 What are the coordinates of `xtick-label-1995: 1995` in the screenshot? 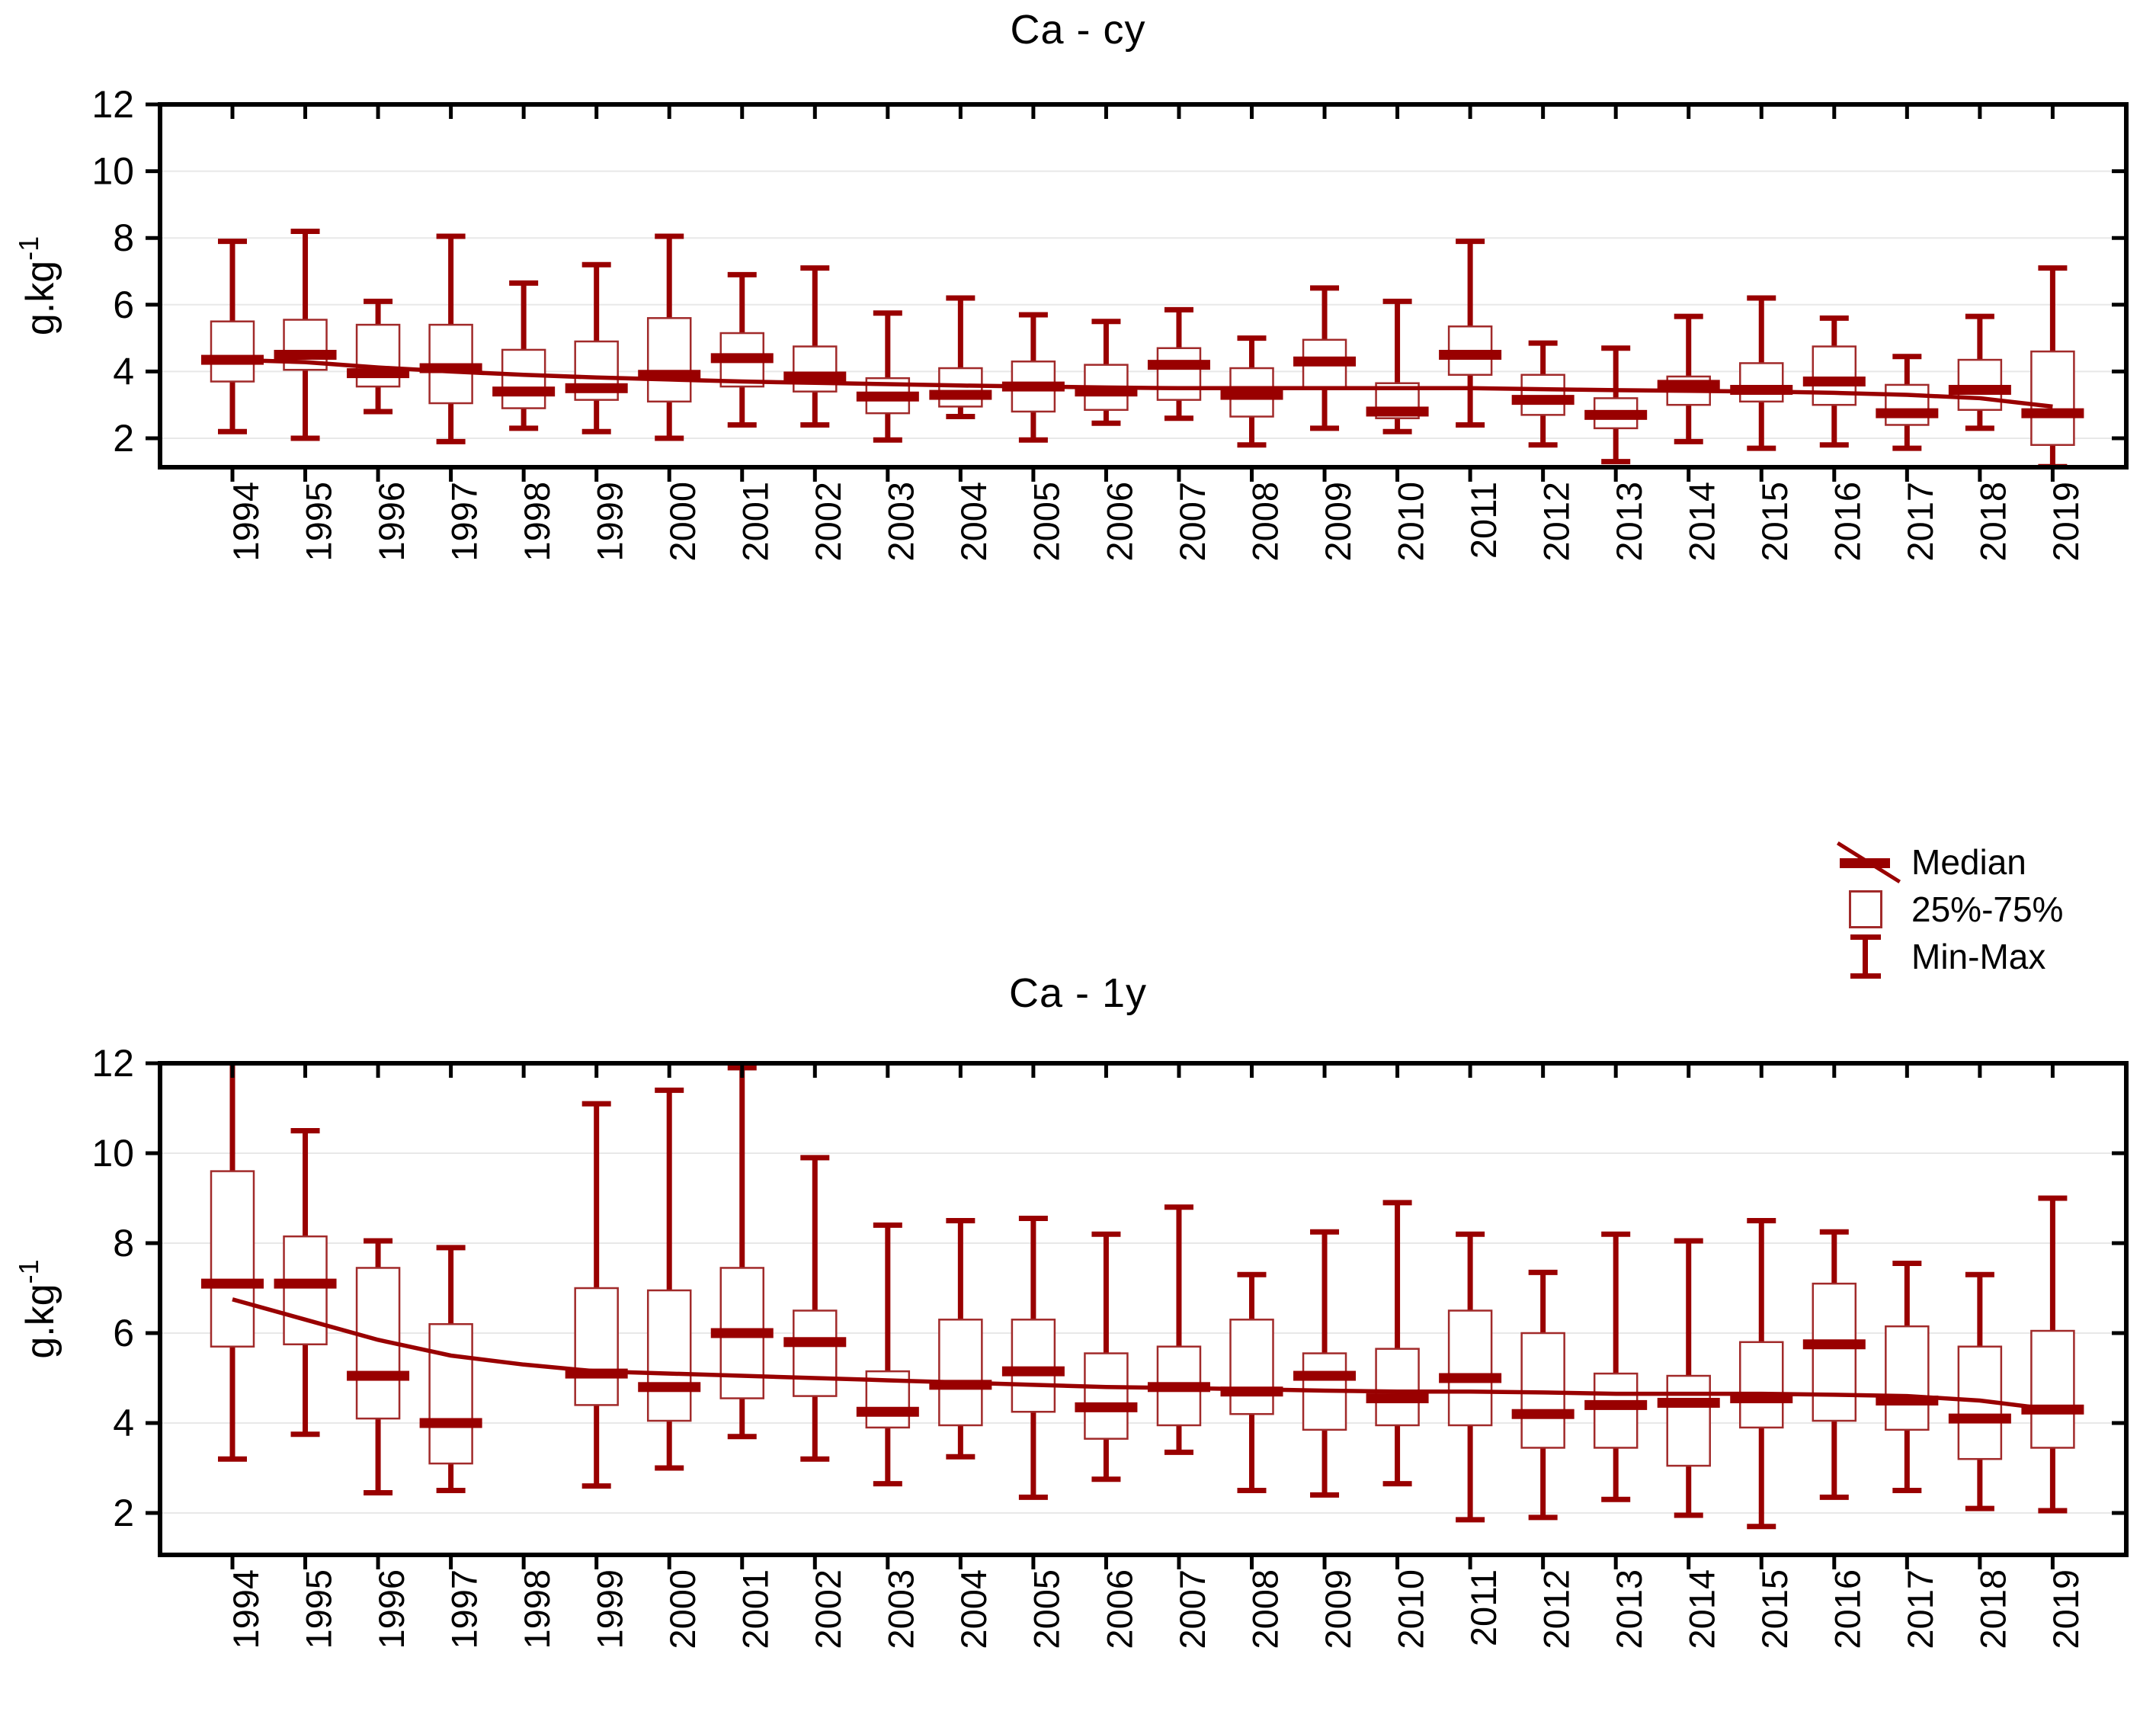 It's located at (318, 1609).